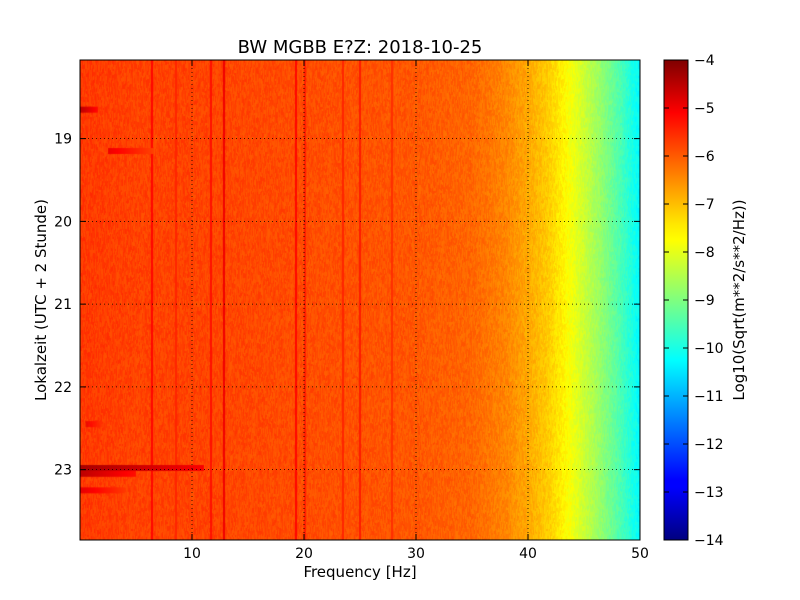  What do you see at coordinates (739, 299) in the screenshot?
I see `colorbar-label: Log10(Sqrt(m**2/s**2/Hz))` at bounding box center [739, 299].